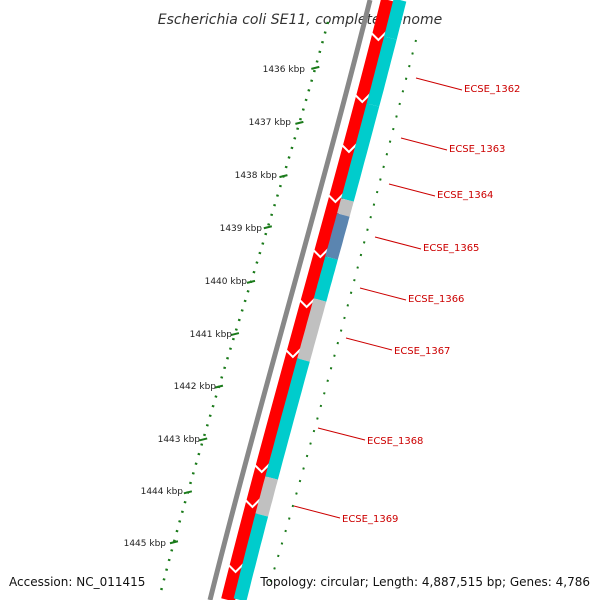 This screenshot has width=600, height=600. Describe the element at coordinates (211, 335) in the screenshot. I see `tick-label: 1441 kbp` at that location.